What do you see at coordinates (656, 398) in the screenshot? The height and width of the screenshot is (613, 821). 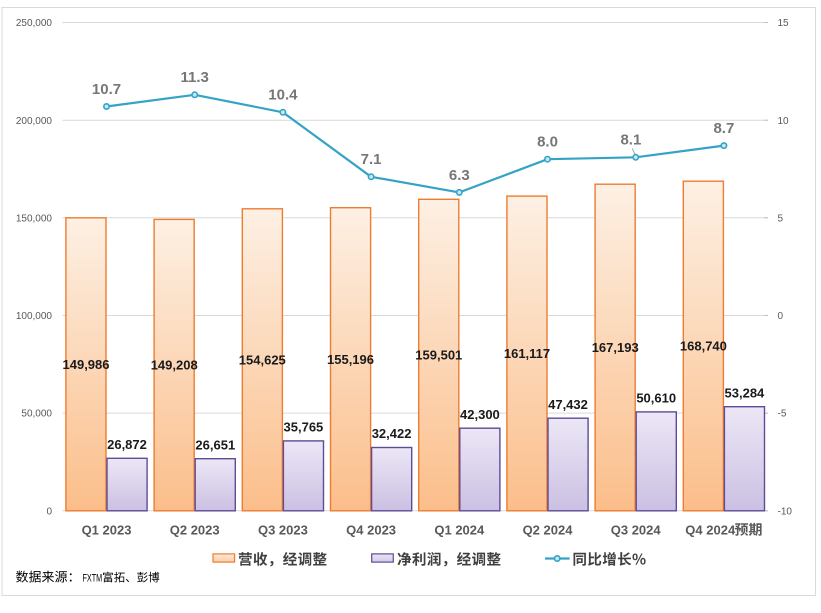 I see `svg-text: 50,610` at bounding box center [656, 398].